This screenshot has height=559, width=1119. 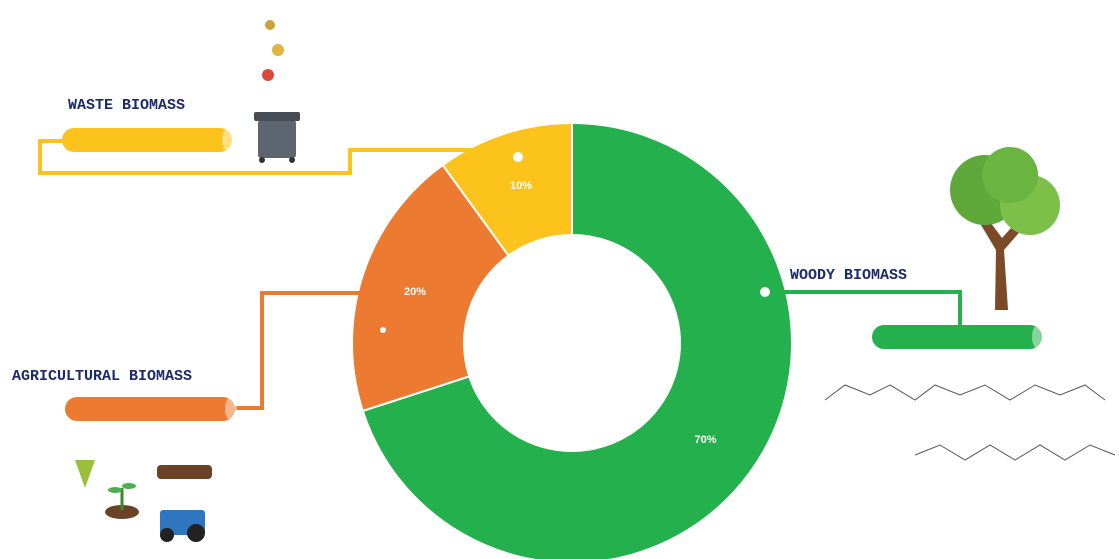 I want to click on bin-icon, so click(x=277, y=91).